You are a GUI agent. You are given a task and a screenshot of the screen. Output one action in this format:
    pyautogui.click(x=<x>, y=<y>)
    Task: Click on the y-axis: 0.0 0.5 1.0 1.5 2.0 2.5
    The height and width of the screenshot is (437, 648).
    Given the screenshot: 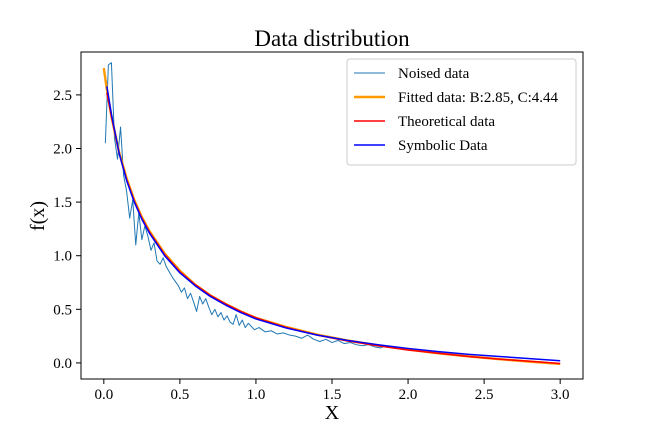 What is the action you would take?
    pyautogui.click(x=67, y=230)
    